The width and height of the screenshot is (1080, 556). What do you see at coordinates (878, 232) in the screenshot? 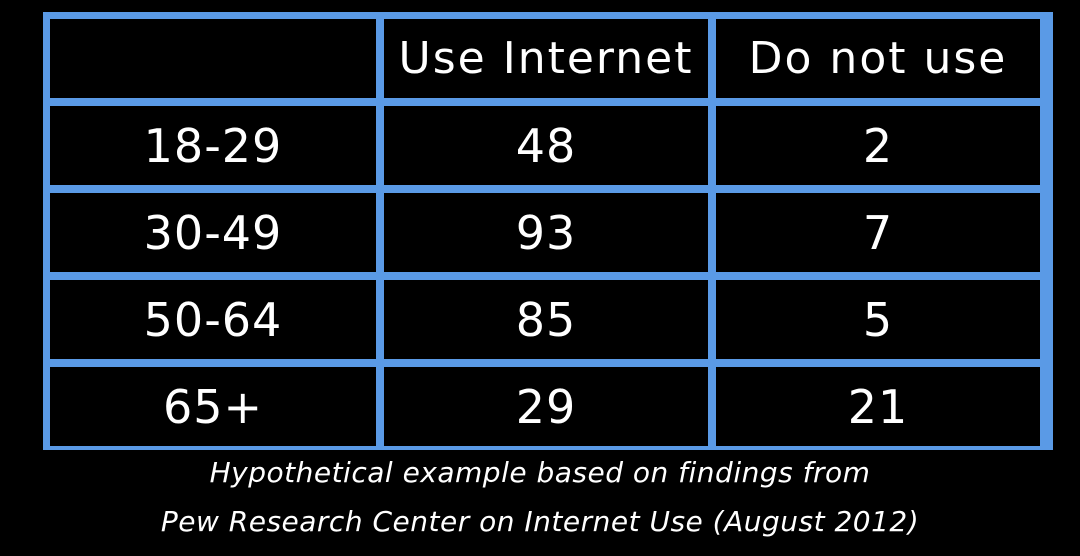
I see `row-not-use-cell: 7` at bounding box center [878, 232].